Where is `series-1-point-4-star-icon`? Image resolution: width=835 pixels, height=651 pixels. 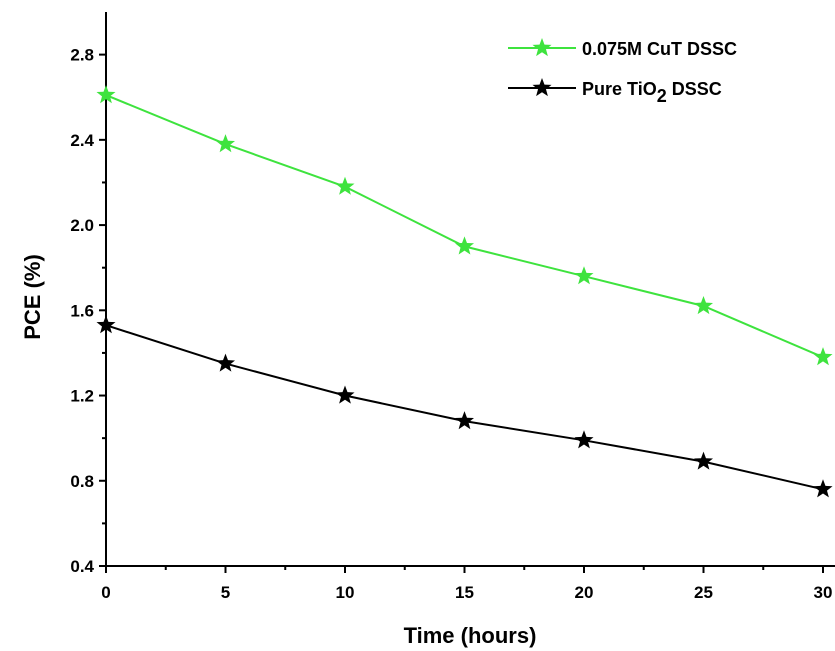 series-1-point-4-star-icon is located at coordinates (584, 439).